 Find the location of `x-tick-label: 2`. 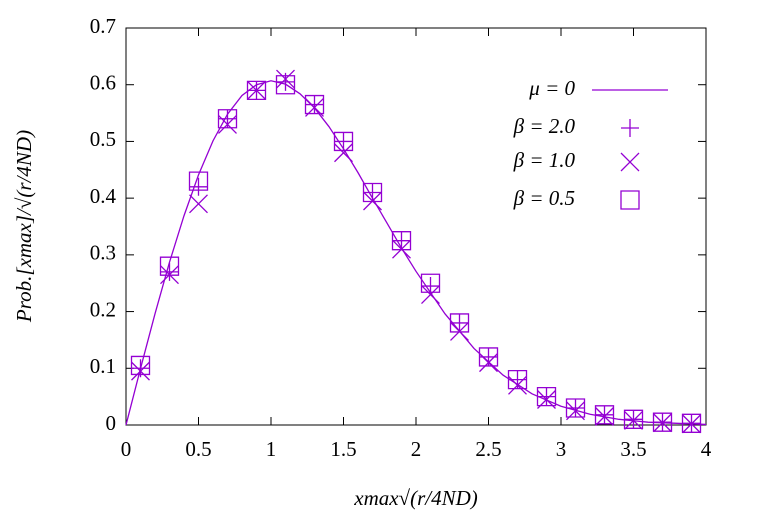

x-tick-label: 2 is located at coordinates (416, 449).